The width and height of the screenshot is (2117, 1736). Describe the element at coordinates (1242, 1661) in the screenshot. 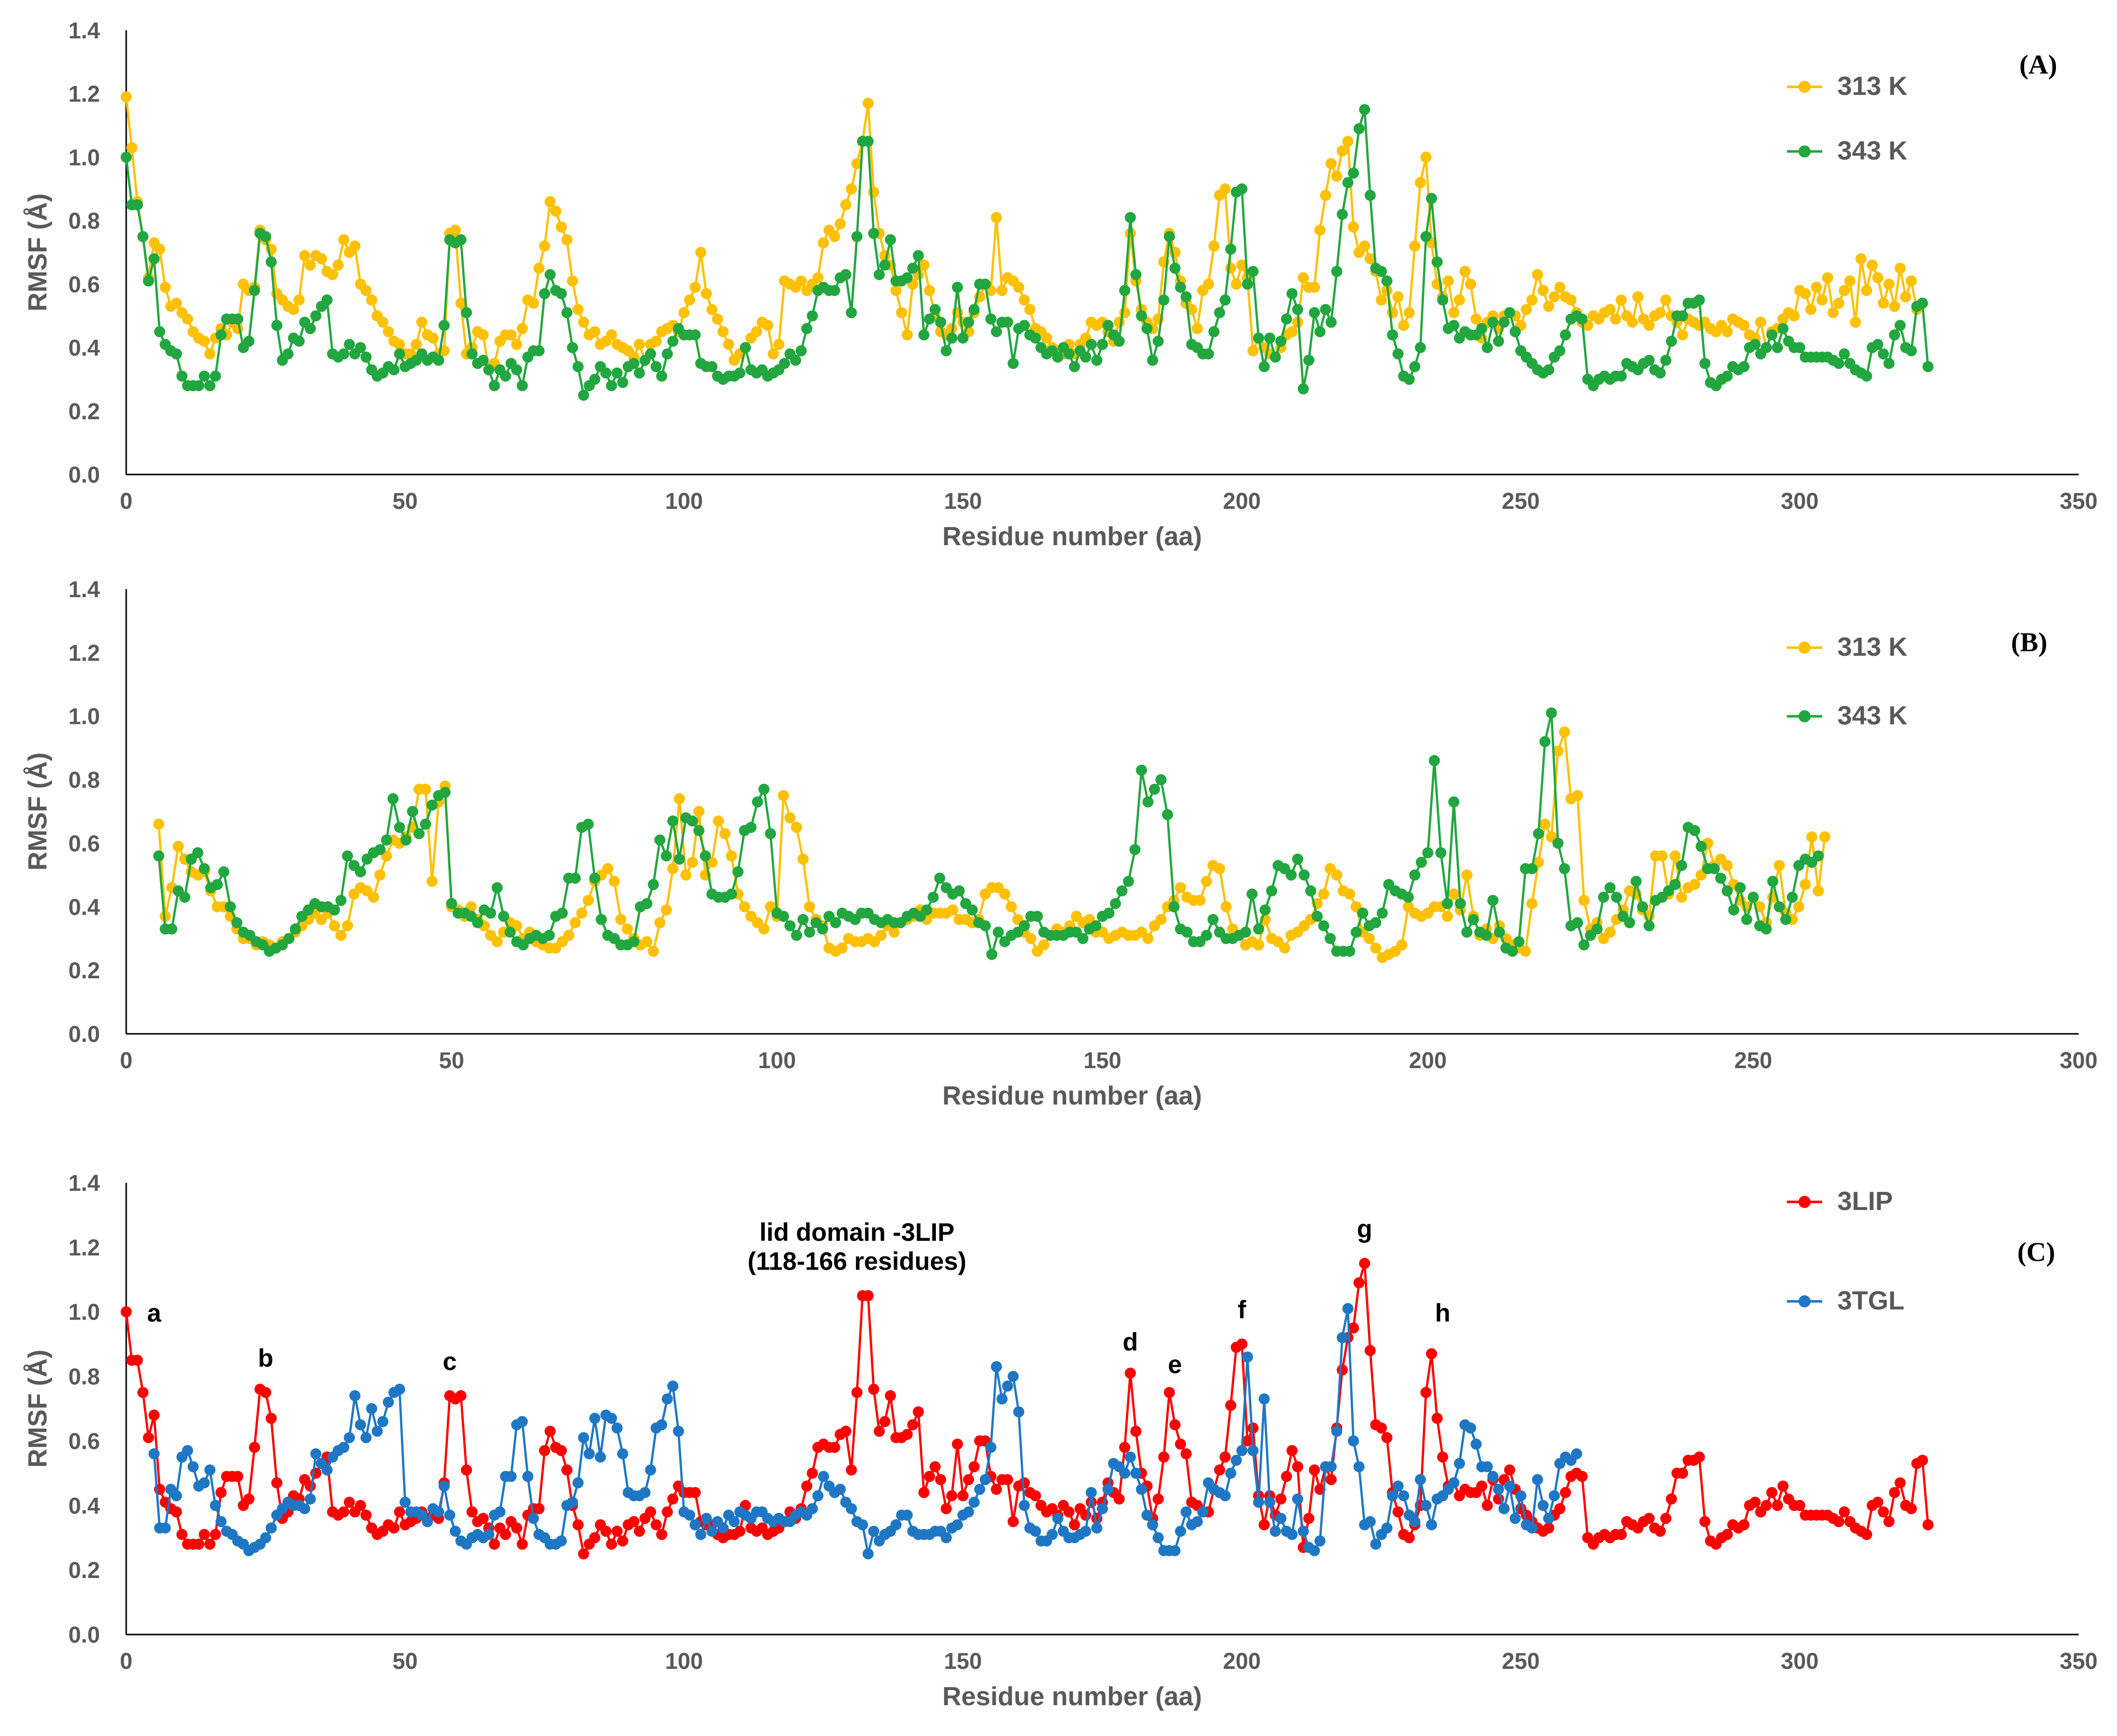

I see `x-tick-label: 200` at that location.